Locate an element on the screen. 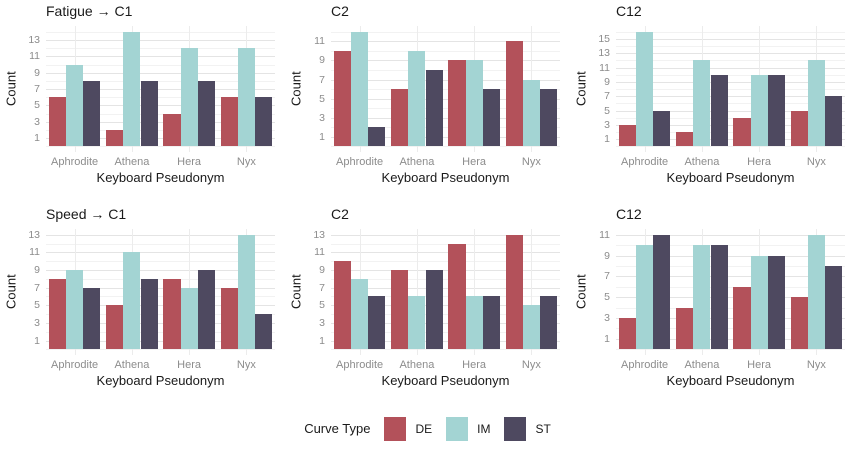  legend-swatch-st is located at coordinates (515, 428).